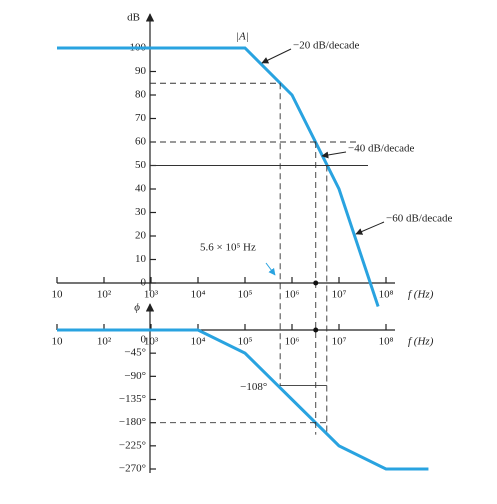 This screenshot has height=504, width=497. What do you see at coordinates (132, 422) in the screenshot?
I see `y-tick-label: −180°` at bounding box center [132, 422].